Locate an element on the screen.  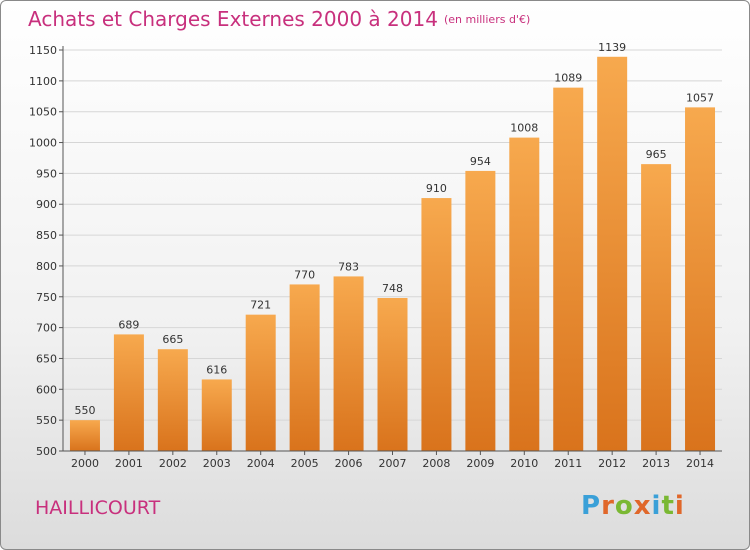
bar-value-label: 910 is located at coordinates (436, 188).